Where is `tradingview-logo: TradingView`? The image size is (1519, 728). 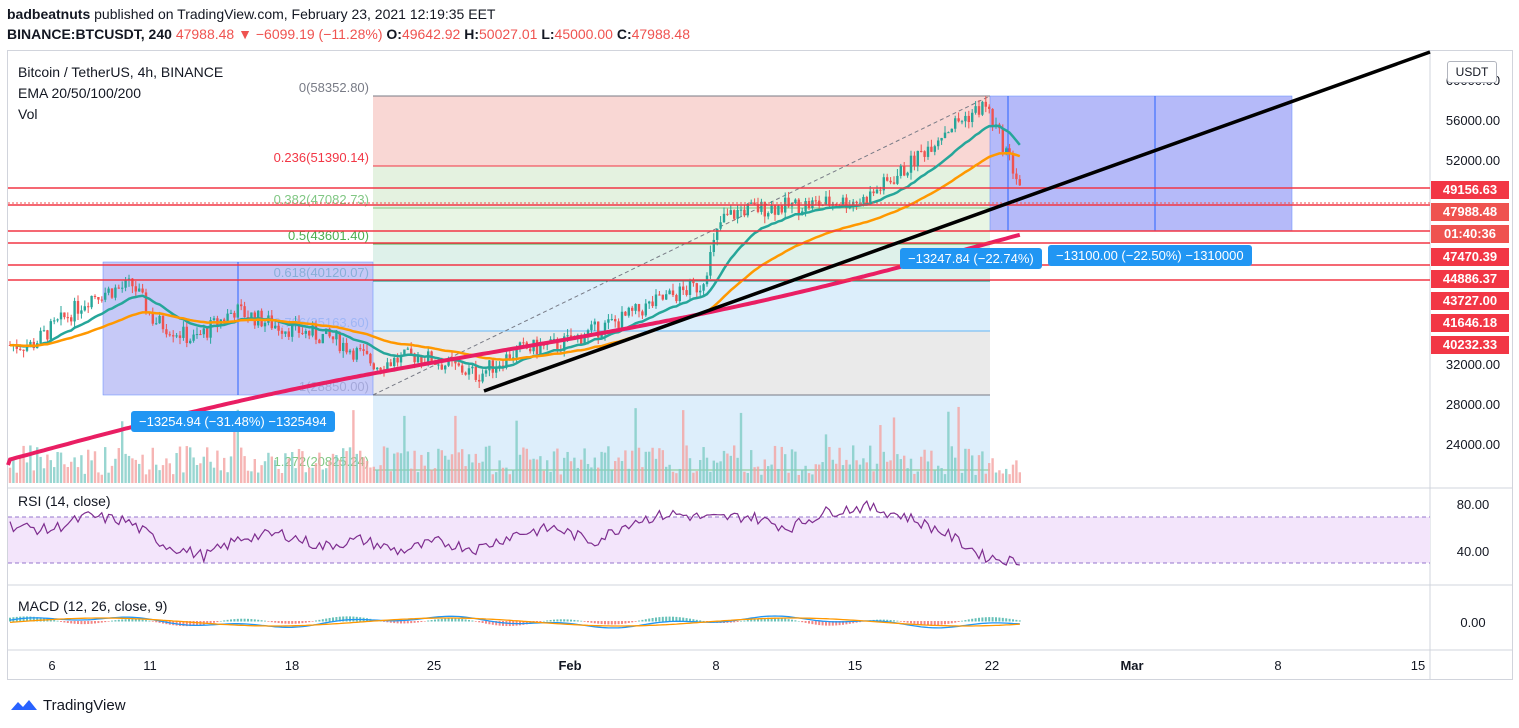
tradingview-logo: TradingView is located at coordinates (67, 705).